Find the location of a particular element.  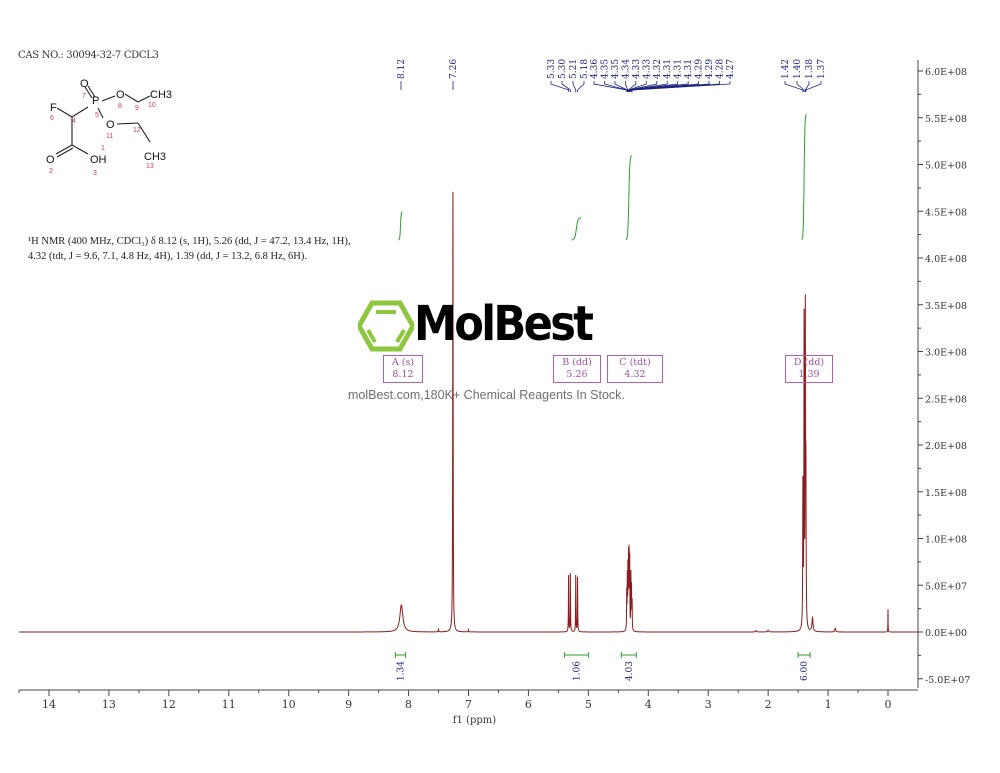

y-tick-label: 2.0E+08 is located at coordinates (946, 446).